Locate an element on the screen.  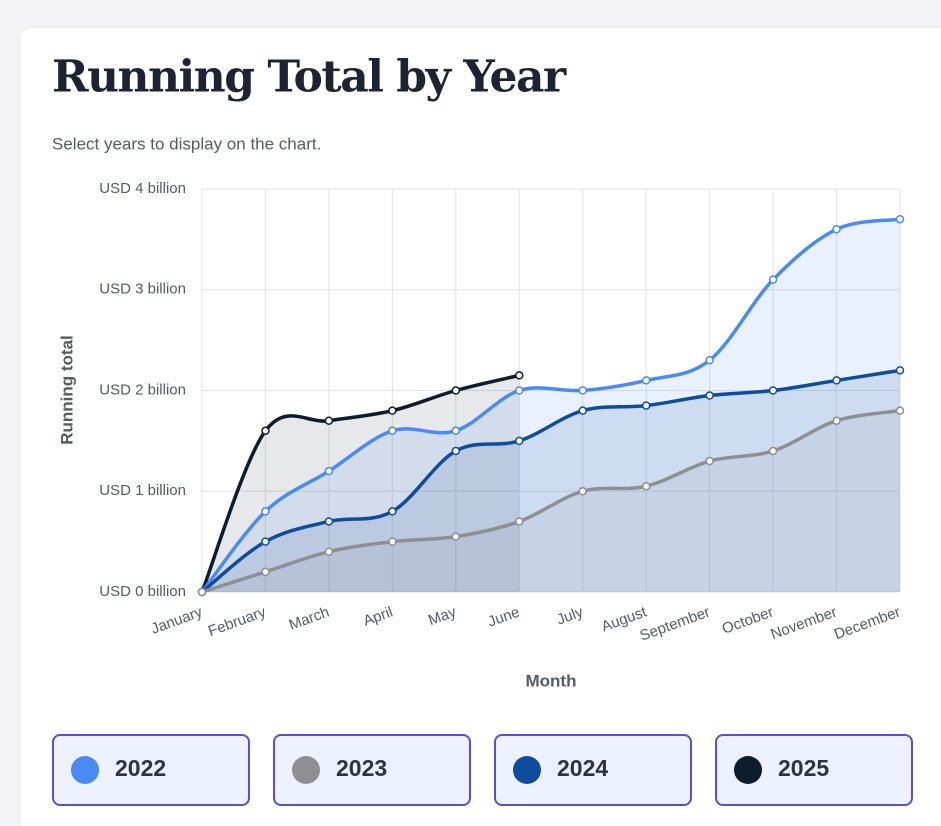
legend-button: 2022 is located at coordinates (151, 770).